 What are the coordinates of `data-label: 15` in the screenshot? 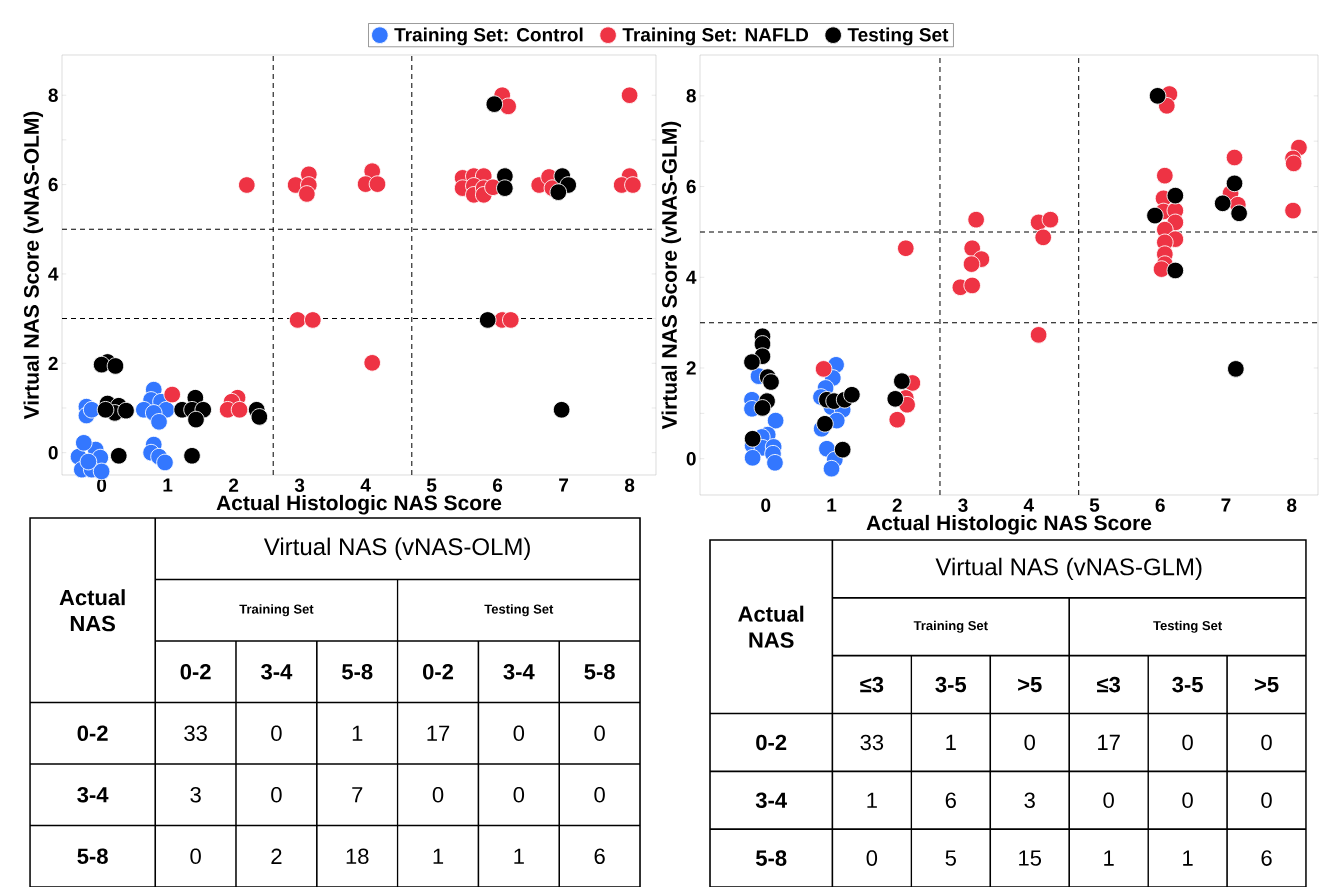 It's located at (1030, 858).